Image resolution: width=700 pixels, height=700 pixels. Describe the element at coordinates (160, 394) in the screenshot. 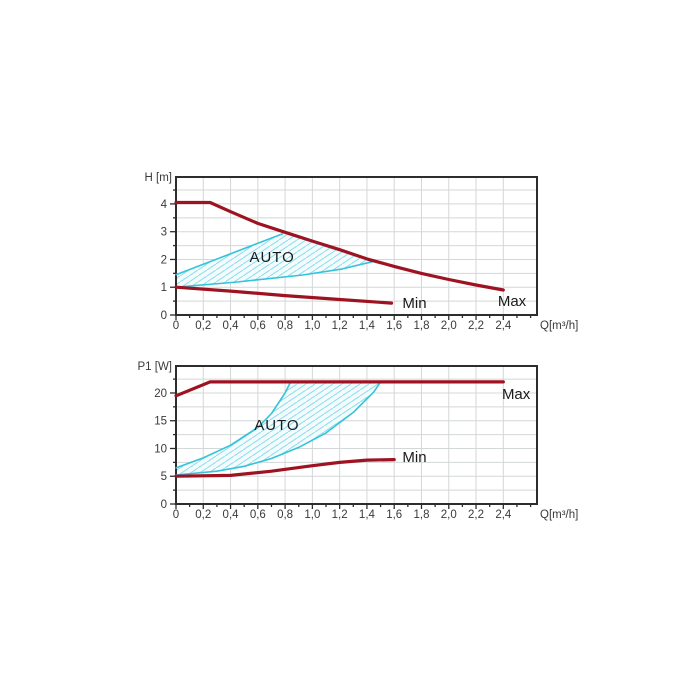

I see `y-tick-label: 20` at that location.